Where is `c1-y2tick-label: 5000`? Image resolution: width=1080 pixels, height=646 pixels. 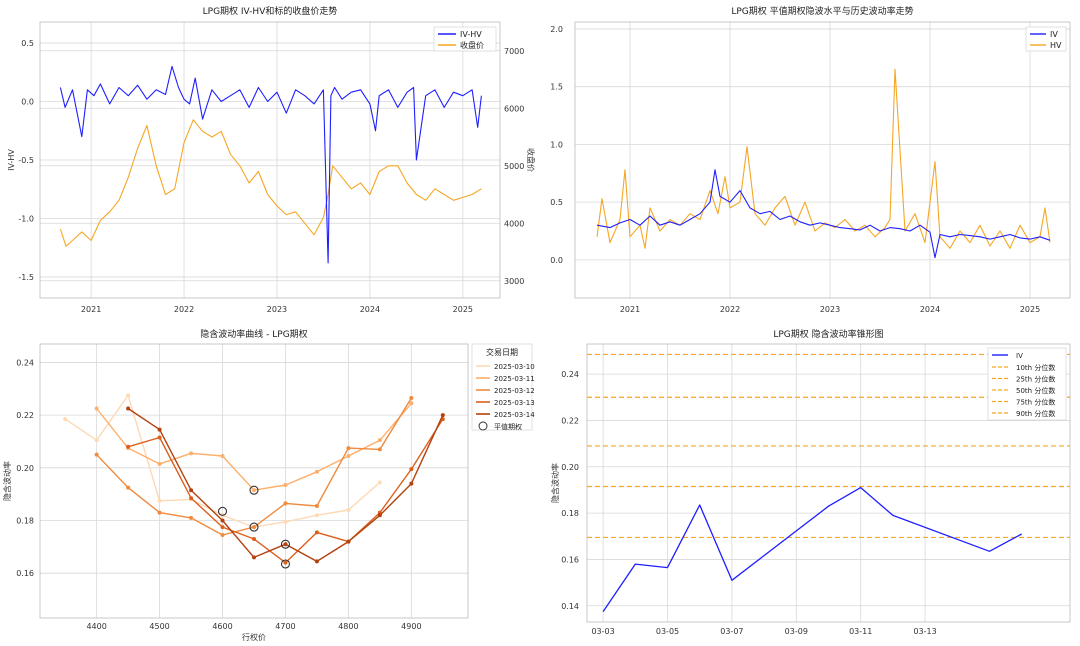
c1-y2tick-label: 5000 is located at coordinates (514, 166).